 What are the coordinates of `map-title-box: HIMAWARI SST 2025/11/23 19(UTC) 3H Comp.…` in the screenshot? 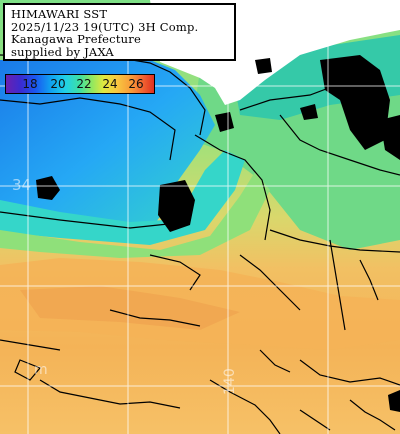 It's located at (119, 32).